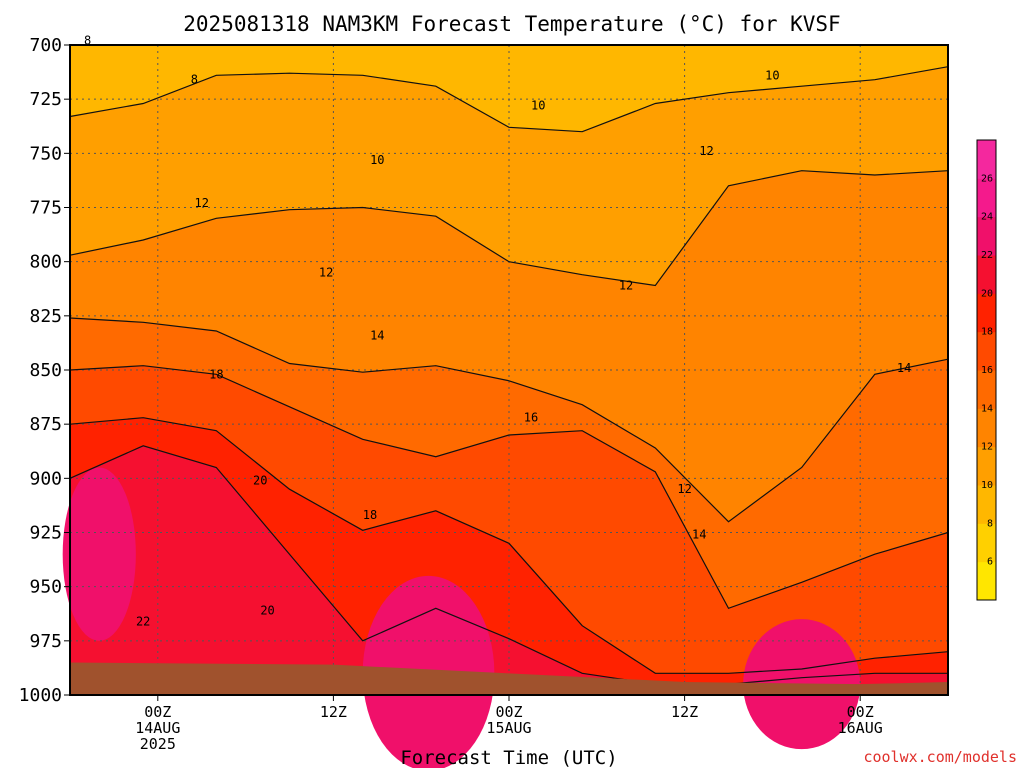  I want to click on ytick-label: 775, so click(45, 208).